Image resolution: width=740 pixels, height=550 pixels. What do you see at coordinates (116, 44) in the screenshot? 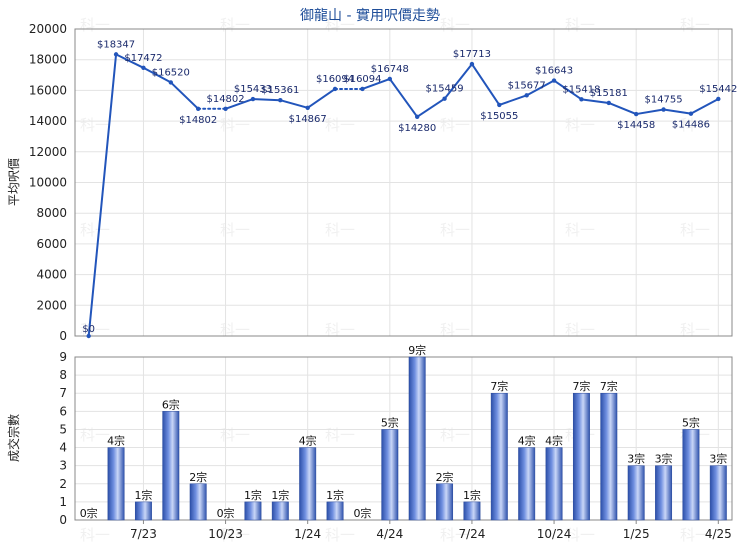
I see `price-data-label: $18347` at bounding box center [116, 44].